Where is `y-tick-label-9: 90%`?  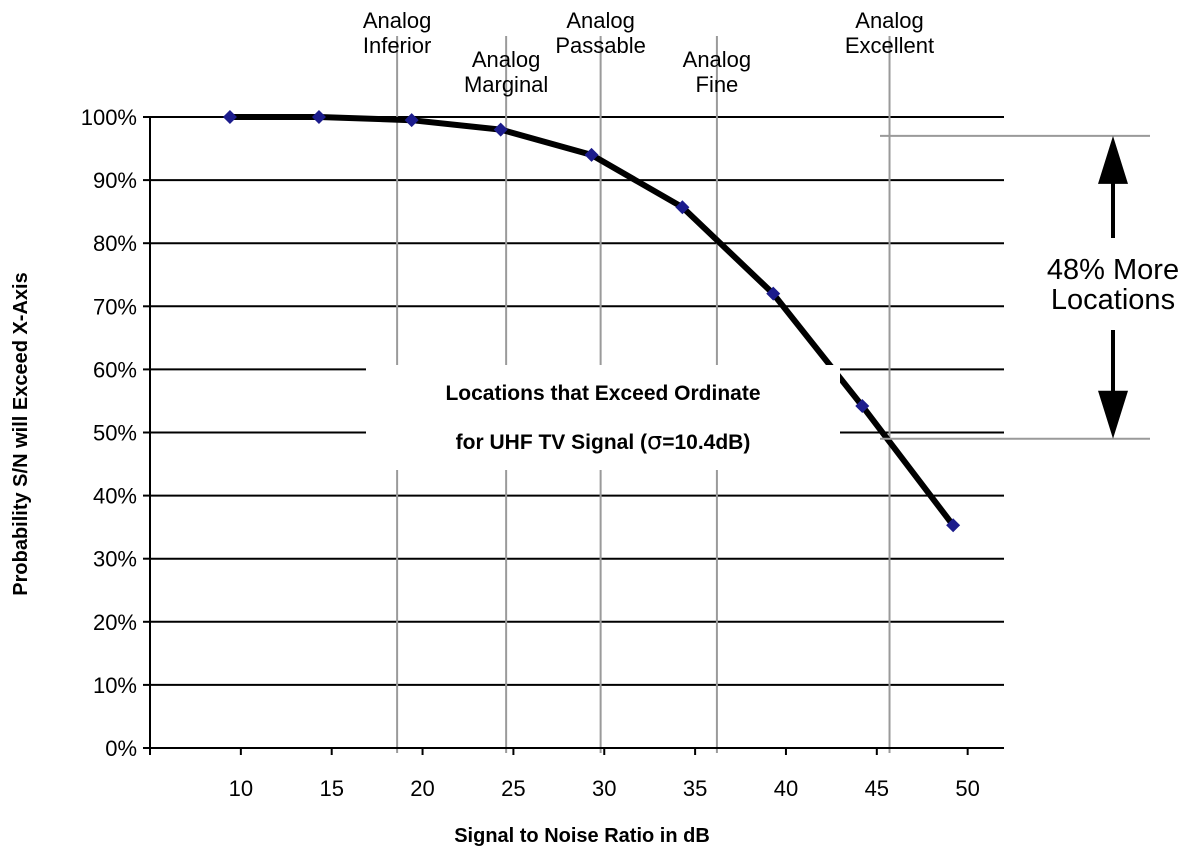
y-tick-label-9: 90% is located at coordinates (115, 180).